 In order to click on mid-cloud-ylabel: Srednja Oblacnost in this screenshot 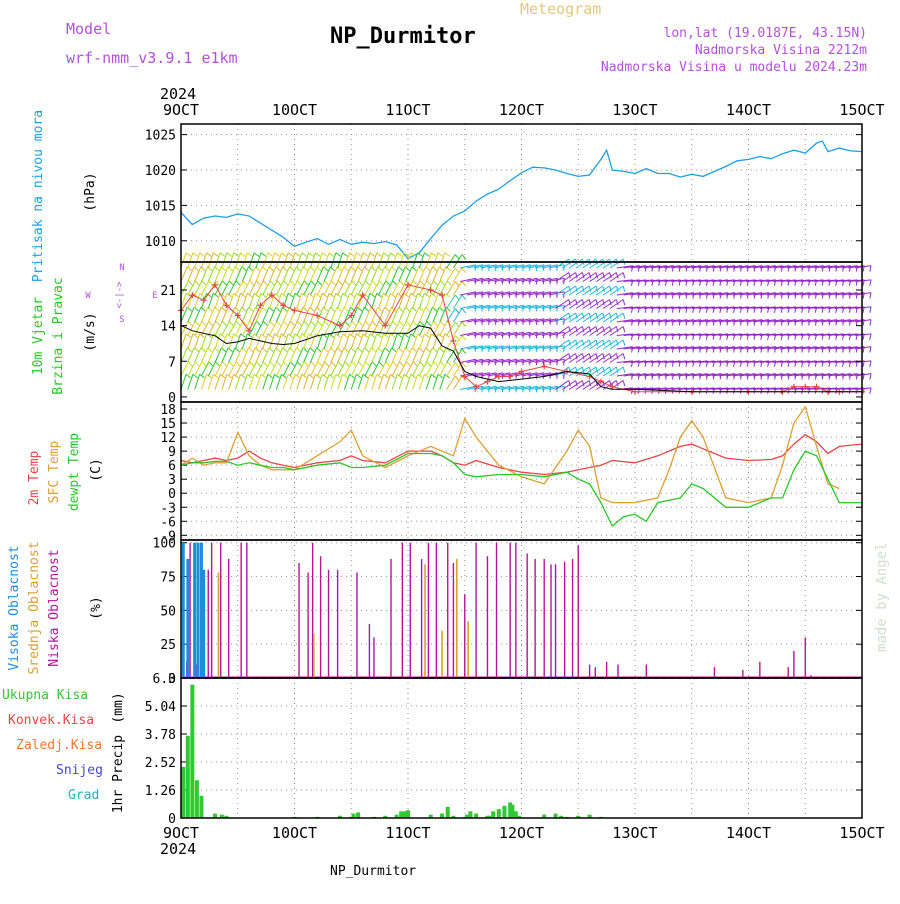, I will do `click(34, 607)`.